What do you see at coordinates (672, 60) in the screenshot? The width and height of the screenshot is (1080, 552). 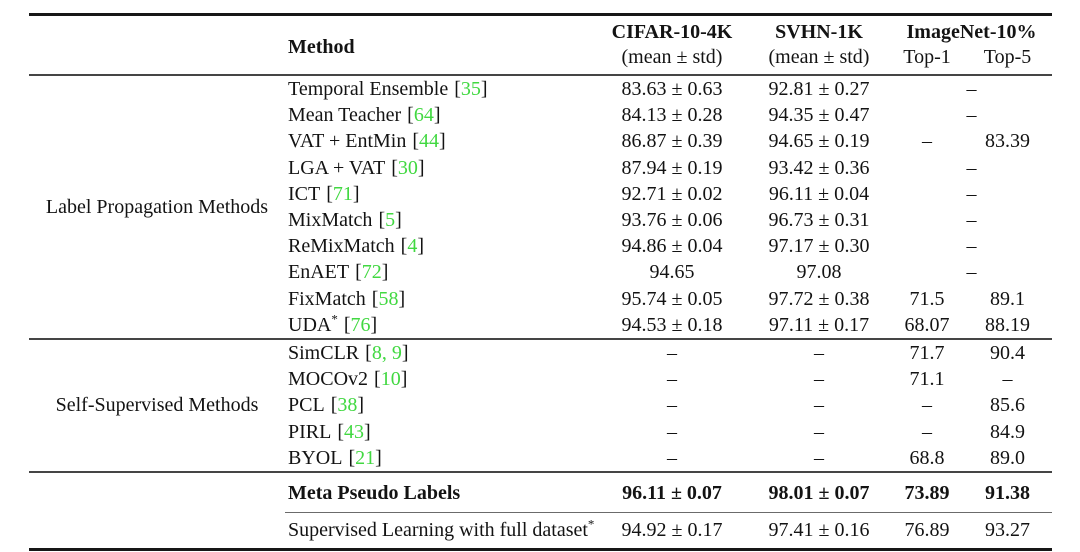 I see `cifar-subheader: (mean ± std)` at bounding box center [672, 60].